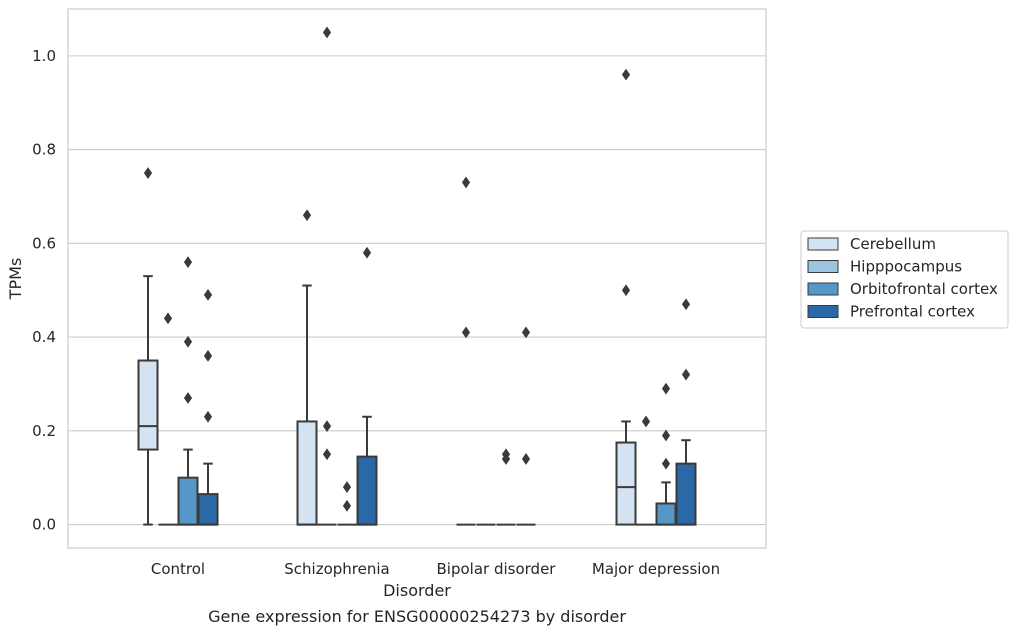 This screenshot has width=1018, height=634. Describe the element at coordinates (497, 569) in the screenshot. I see `x-tick-label: Bipolar disorder` at that location.